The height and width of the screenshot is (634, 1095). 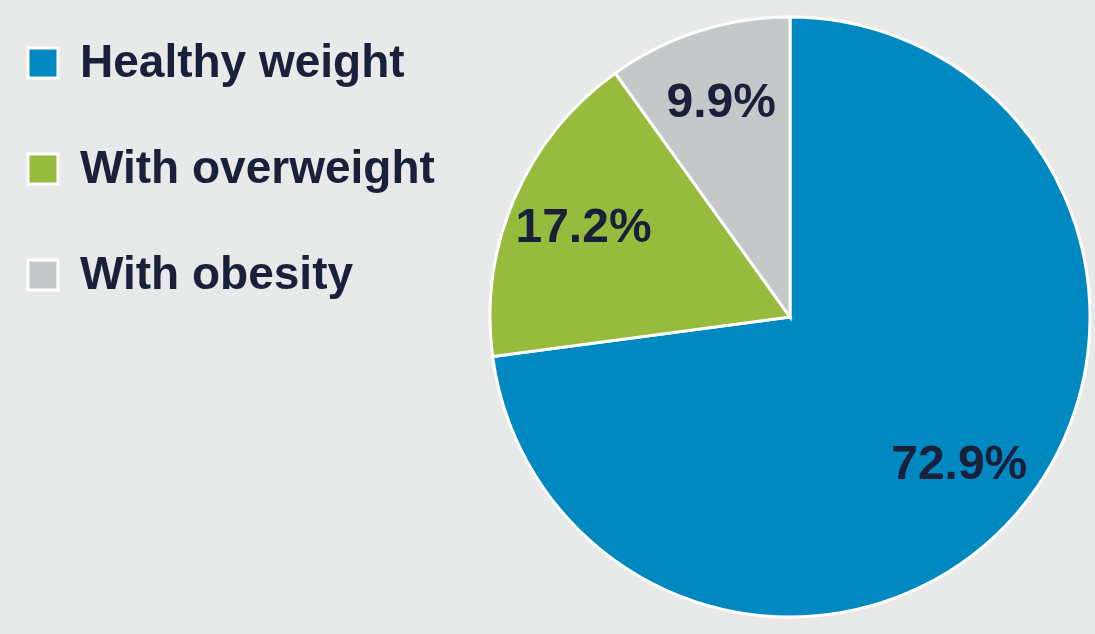 What do you see at coordinates (583, 225) in the screenshot?
I see `data-label: 17.2%` at bounding box center [583, 225].